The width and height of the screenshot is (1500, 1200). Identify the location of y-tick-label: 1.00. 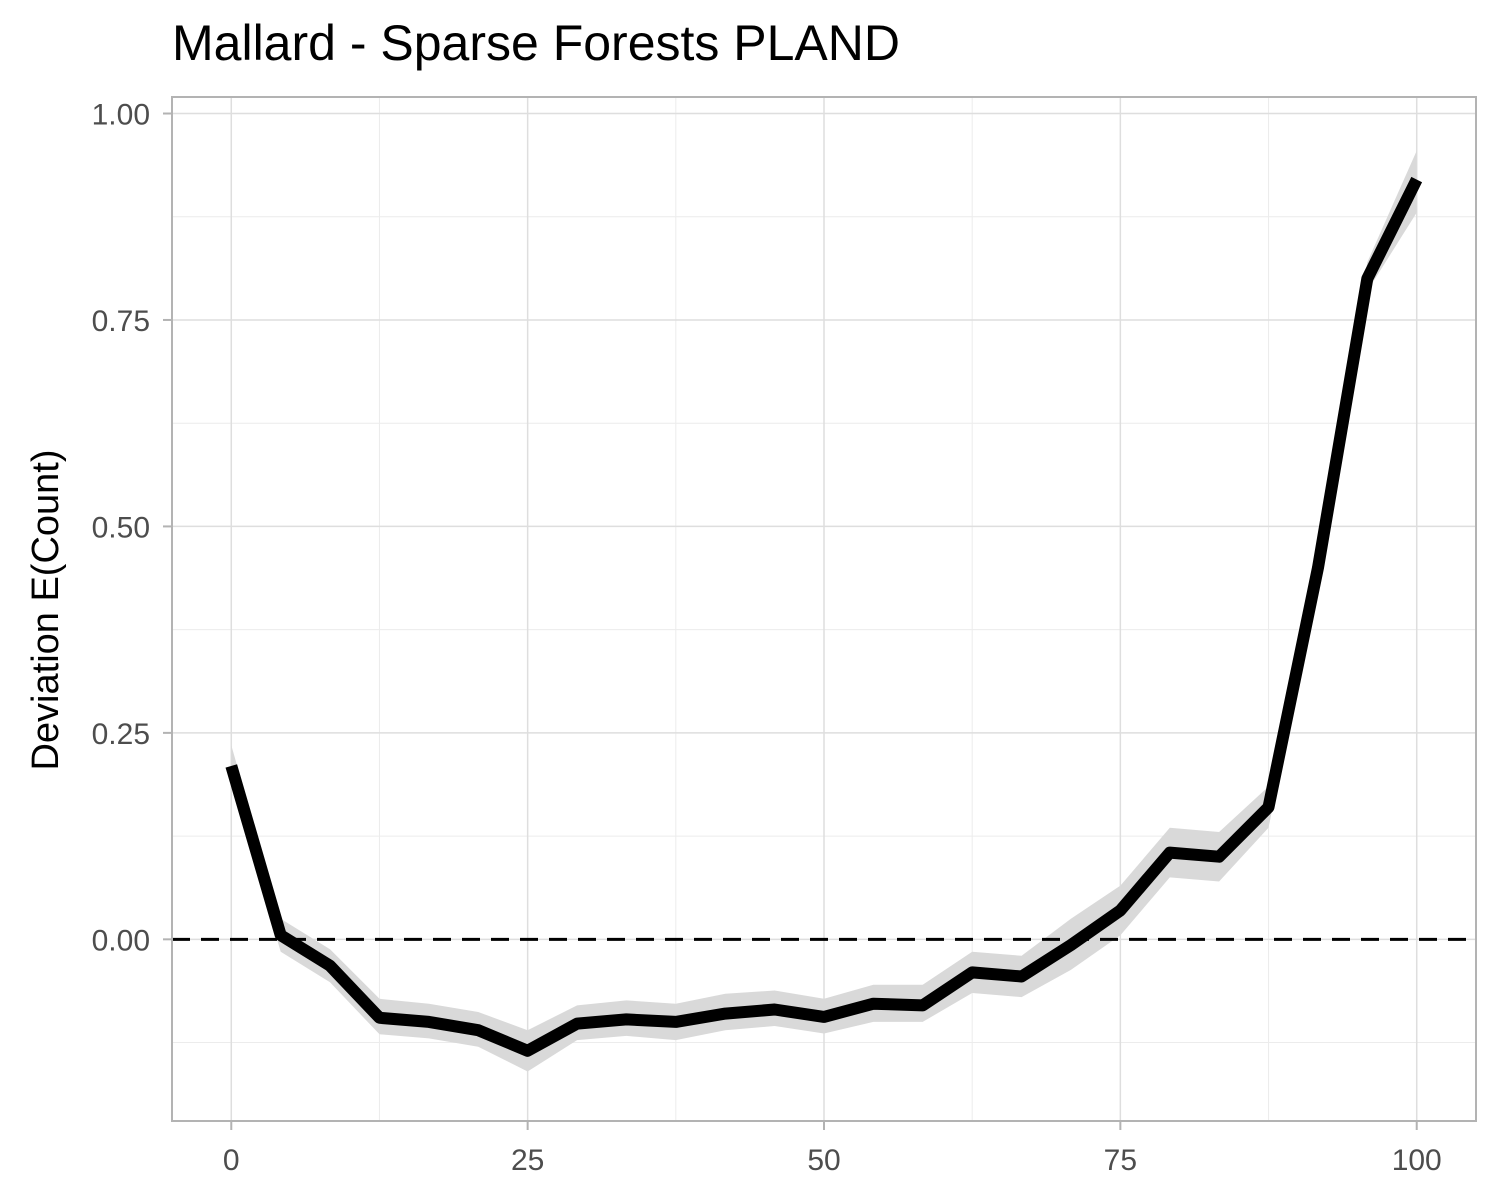
(121, 115).